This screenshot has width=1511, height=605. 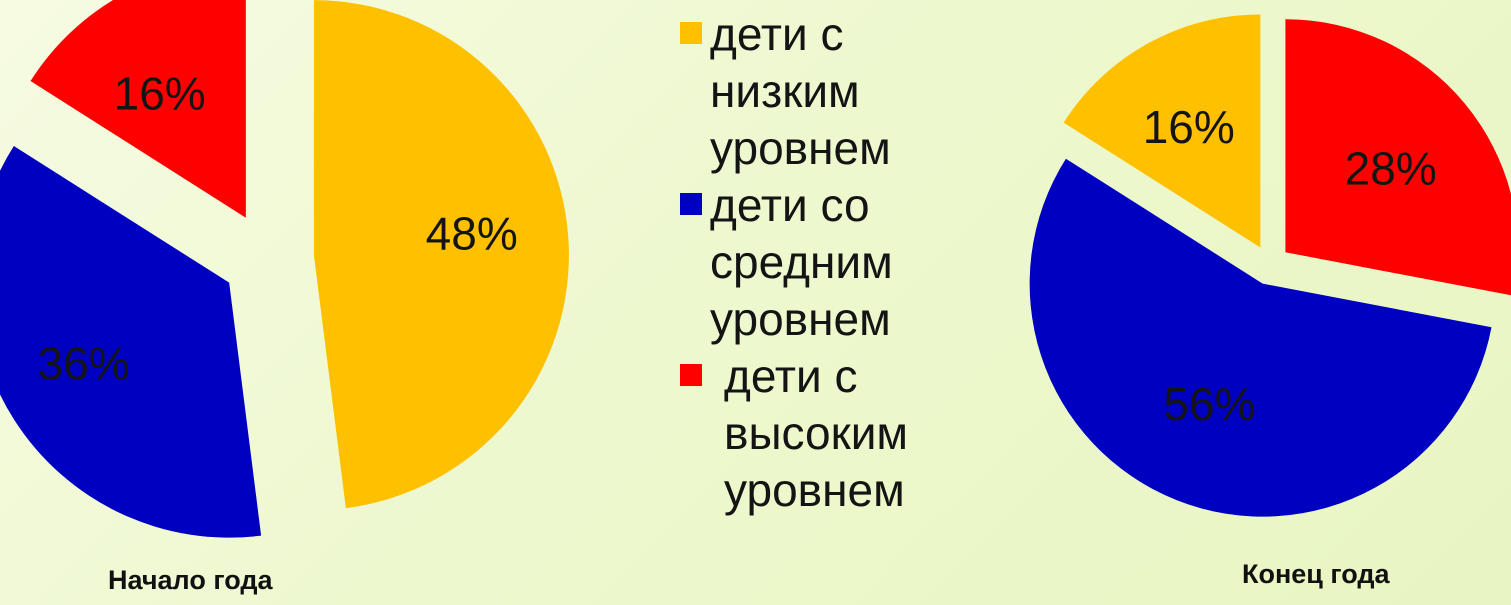 What do you see at coordinates (800, 91) in the screenshot?
I see `legend-label-low-level: дети с низким уровнем` at bounding box center [800, 91].